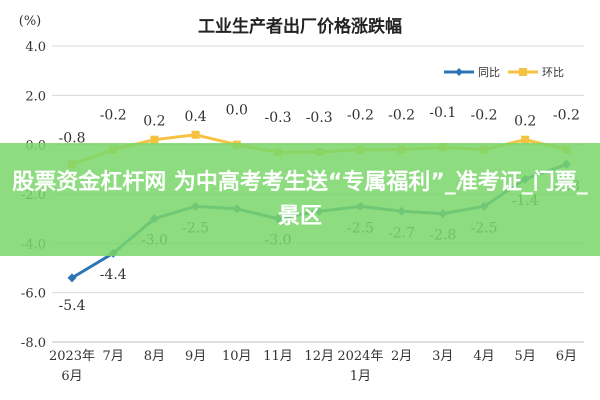 This screenshot has height=400, width=600. Describe the element at coordinates (442, 356) in the screenshot. I see `x-tick-label: 3月` at that location.